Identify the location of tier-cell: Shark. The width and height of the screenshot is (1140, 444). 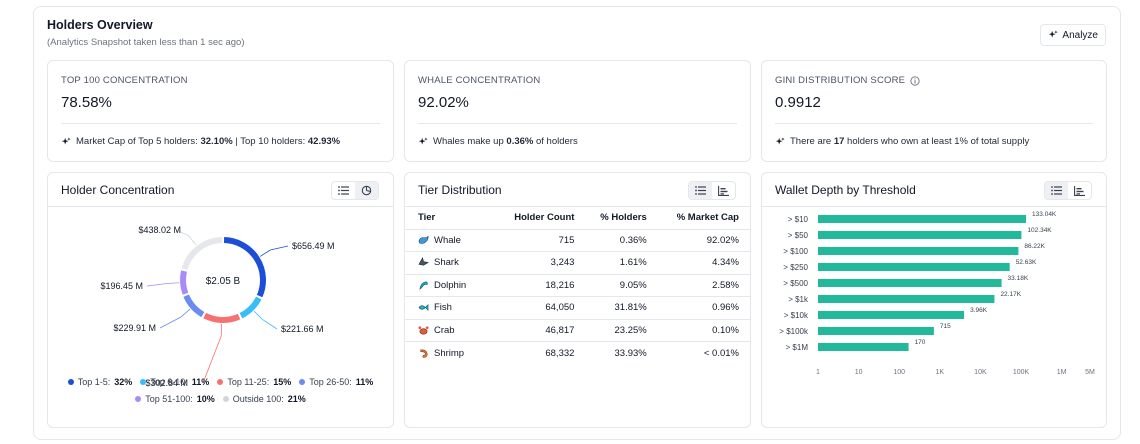
(450, 263).